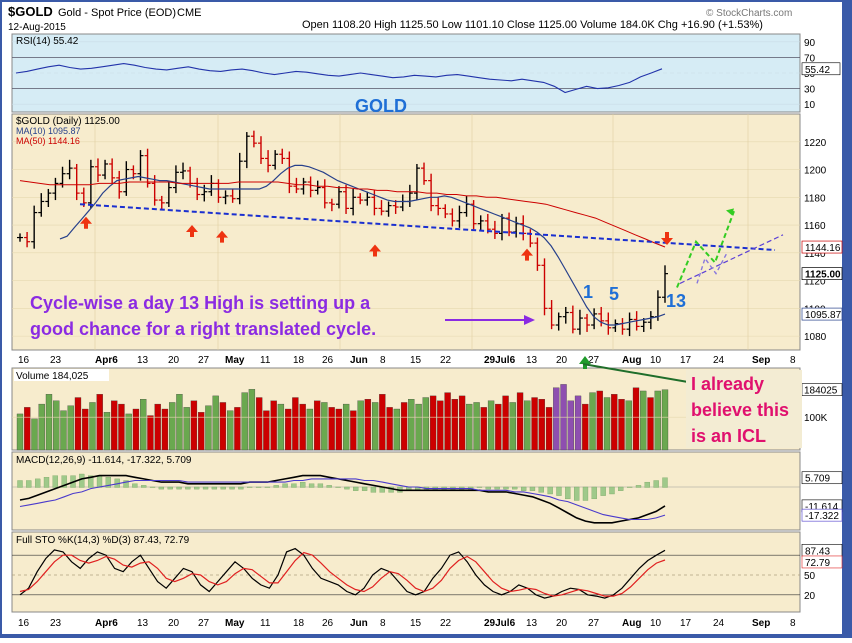 The height and width of the screenshot is (643, 852). What do you see at coordinates (740, 410) in the screenshot?
I see `icl-note-line-2: believe this` at bounding box center [740, 410].